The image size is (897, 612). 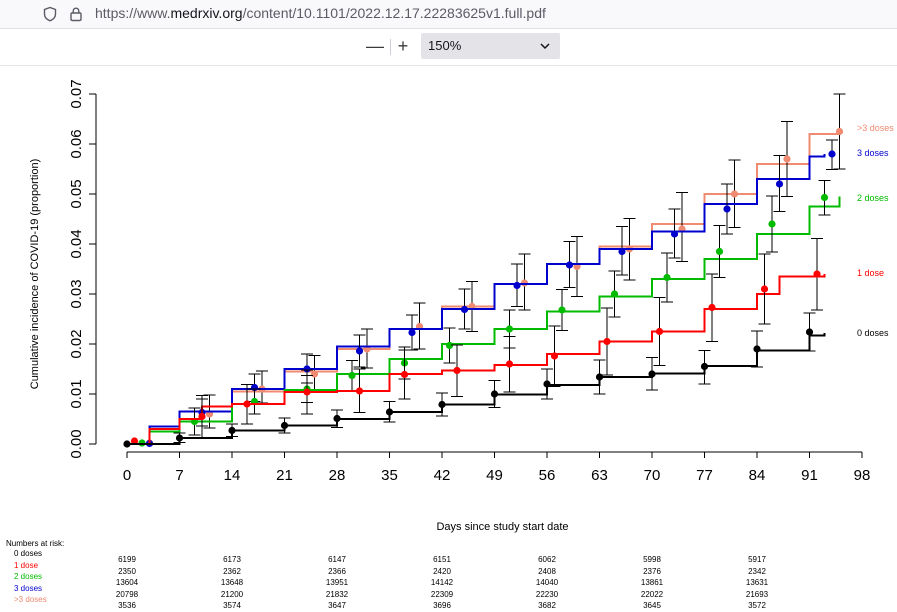 I want to click on x-tick-label: 98, so click(x=862, y=475).